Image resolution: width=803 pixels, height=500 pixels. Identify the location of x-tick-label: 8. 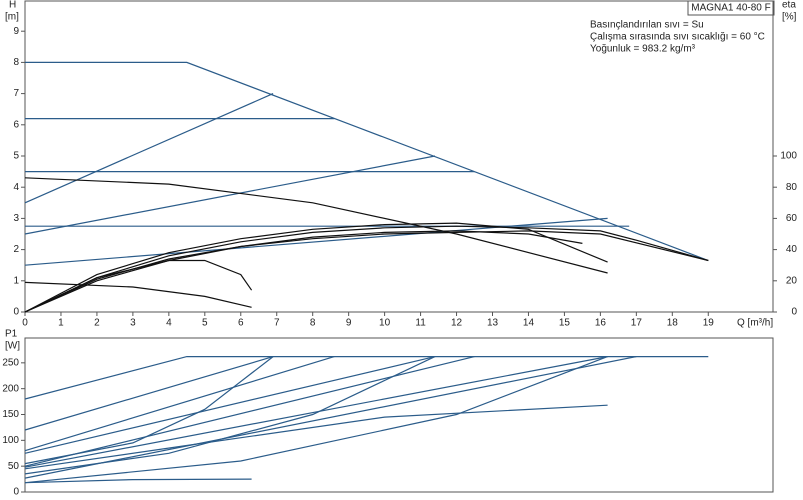
(313, 323).